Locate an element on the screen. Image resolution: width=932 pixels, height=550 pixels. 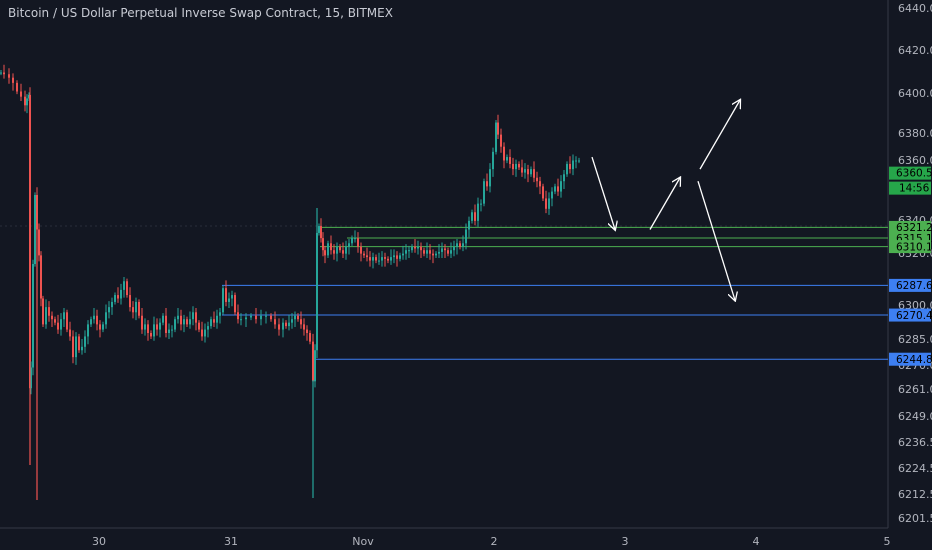
x-tick-label: 3 is located at coordinates (625, 541).